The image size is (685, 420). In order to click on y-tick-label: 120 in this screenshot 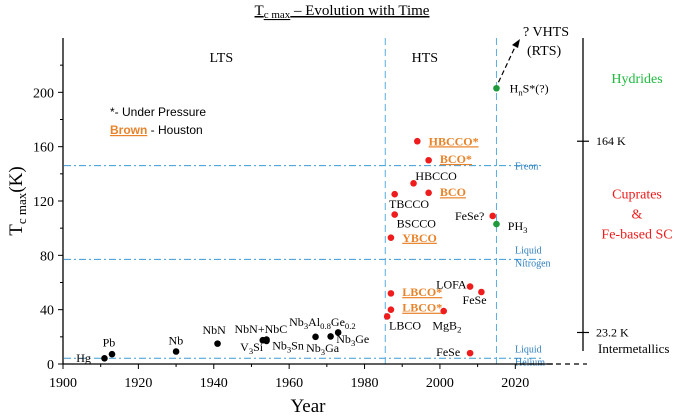, I will do `click(43, 202)`.